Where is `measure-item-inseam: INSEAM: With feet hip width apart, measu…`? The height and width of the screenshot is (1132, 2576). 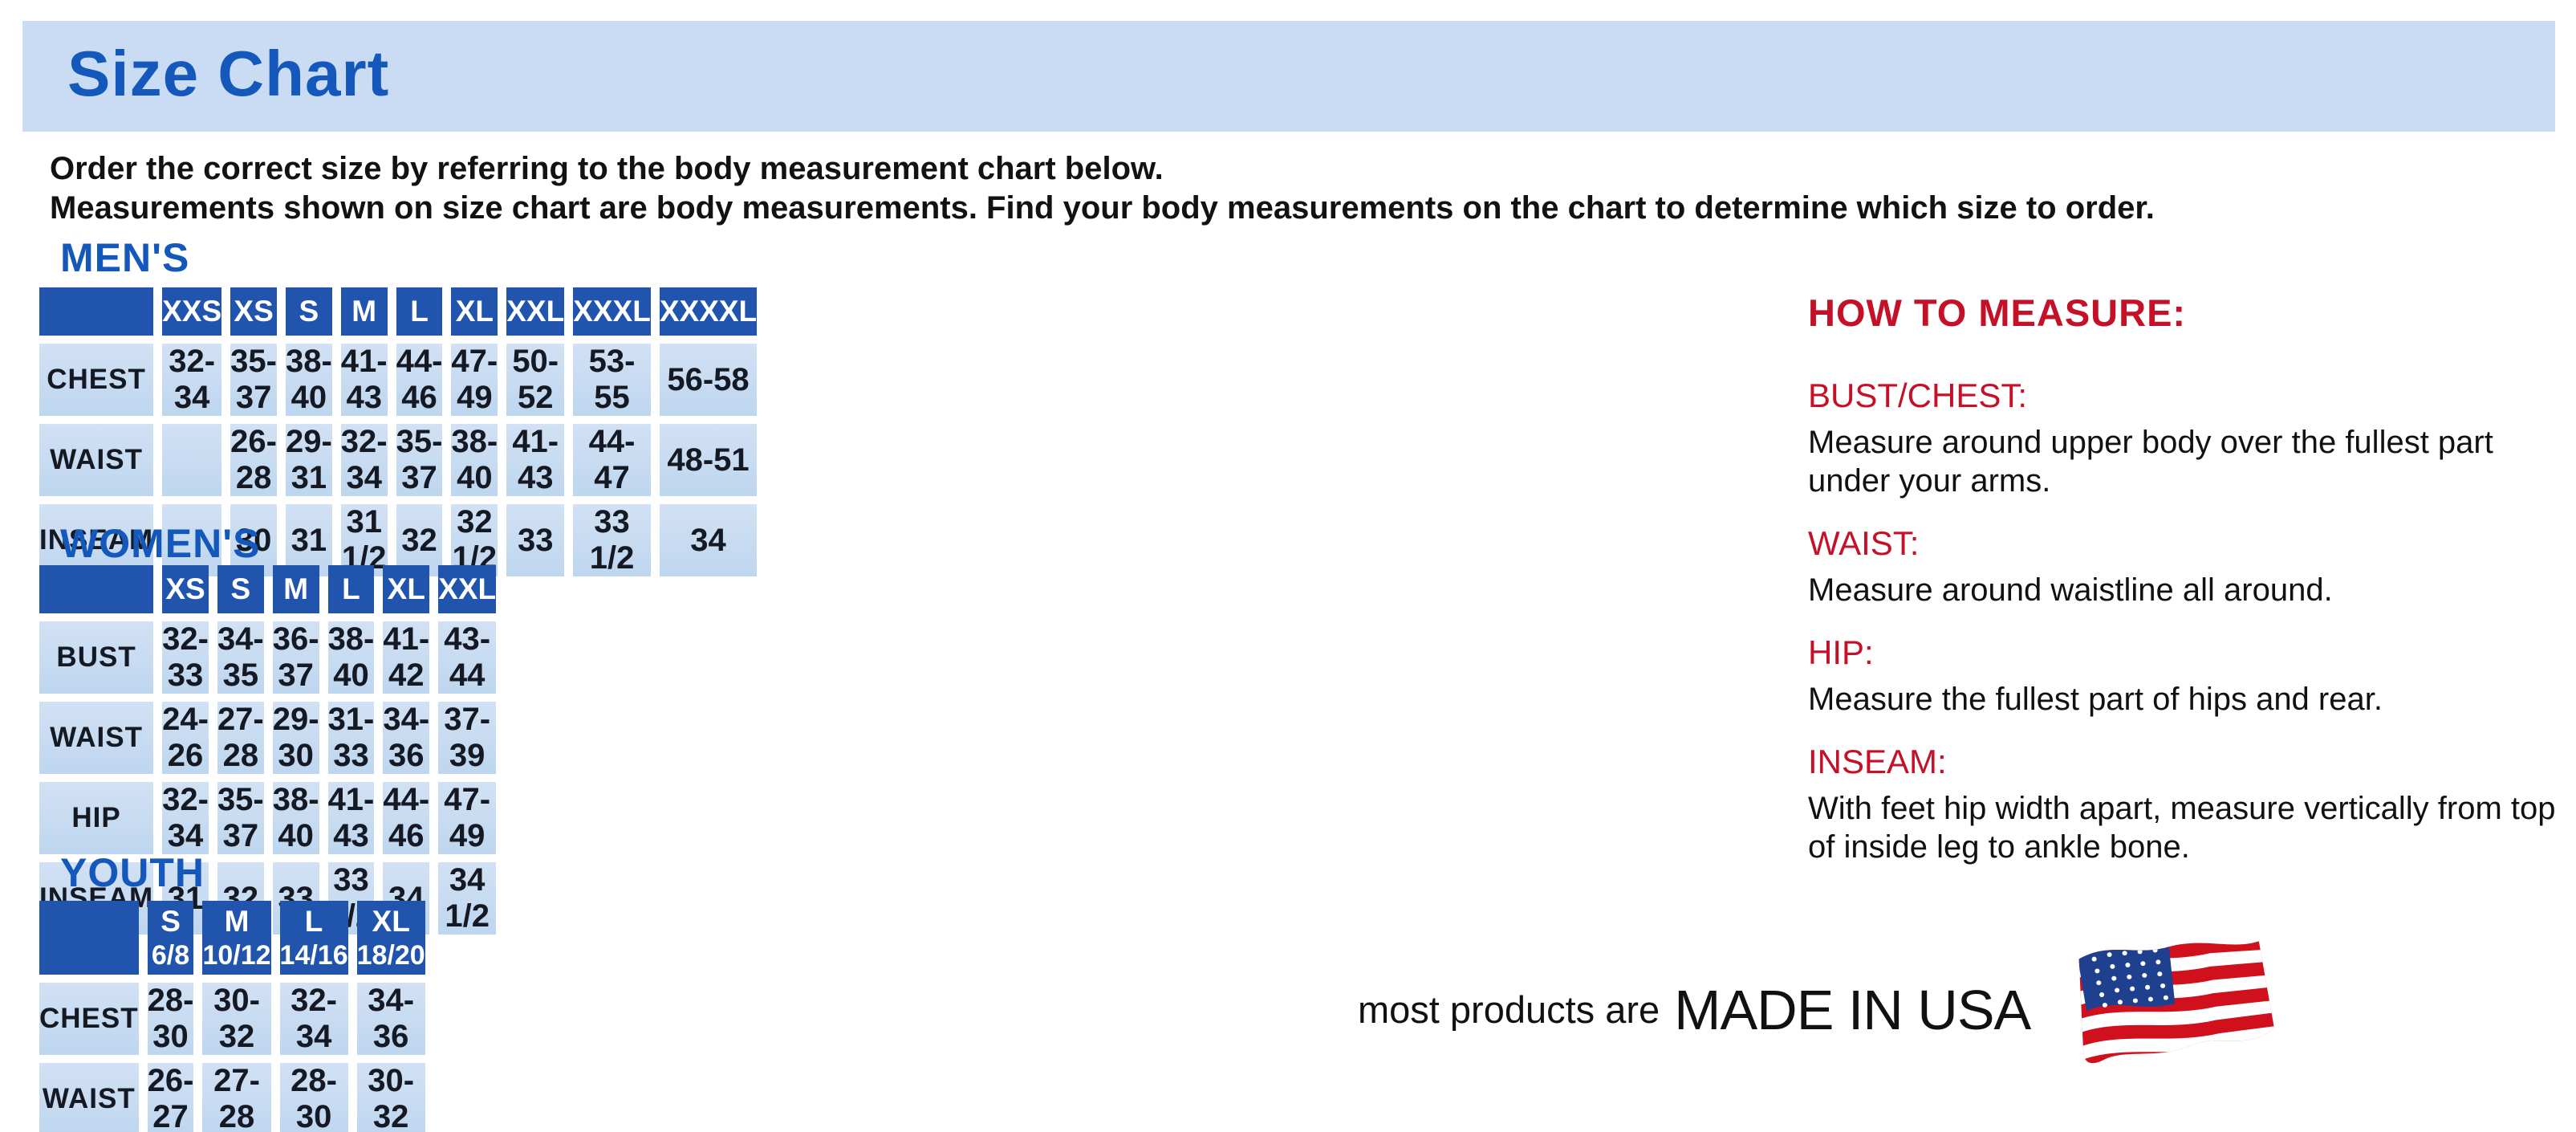
measure-item-inseam: INSEAM: With feet hip width apart, measu… is located at coordinates (2189, 804).